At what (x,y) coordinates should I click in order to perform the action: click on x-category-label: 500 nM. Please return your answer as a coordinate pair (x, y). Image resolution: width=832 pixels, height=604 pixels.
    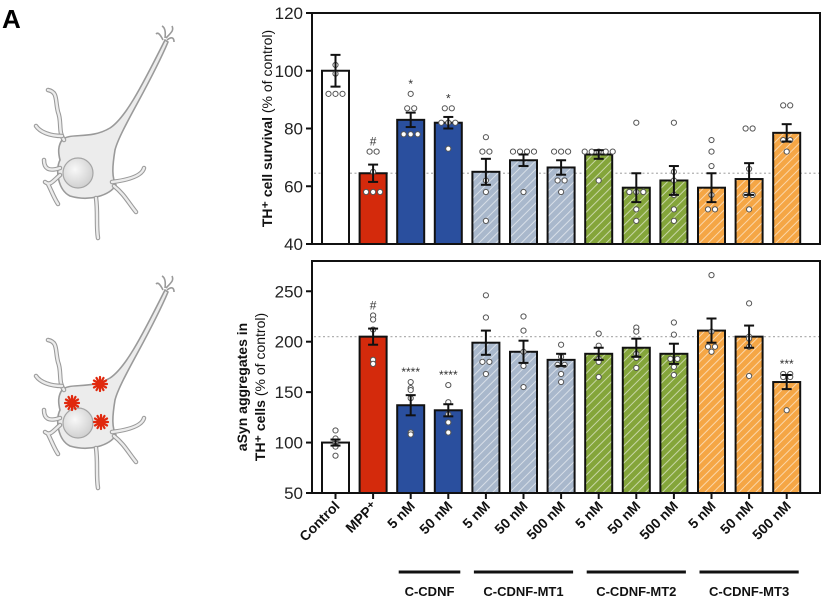
    Looking at the image, I should click on (545, 520).